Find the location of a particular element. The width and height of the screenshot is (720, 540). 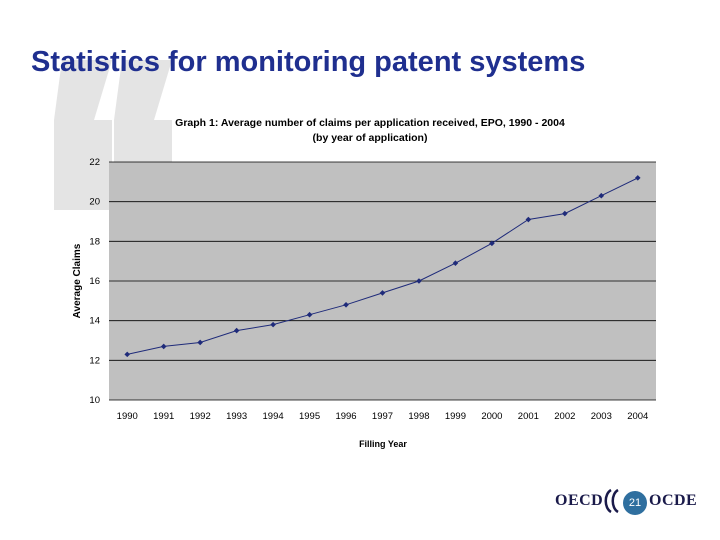

x-tick-label: 2004 is located at coordinates (637, 416).